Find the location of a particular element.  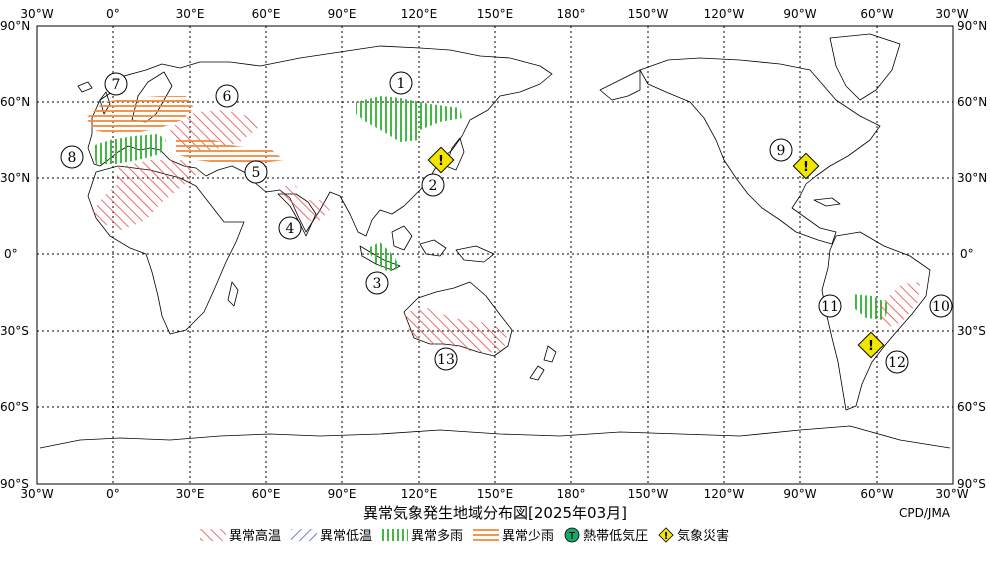

legend-disaster: ! 気象災害 is located at coordinates (693, 534).